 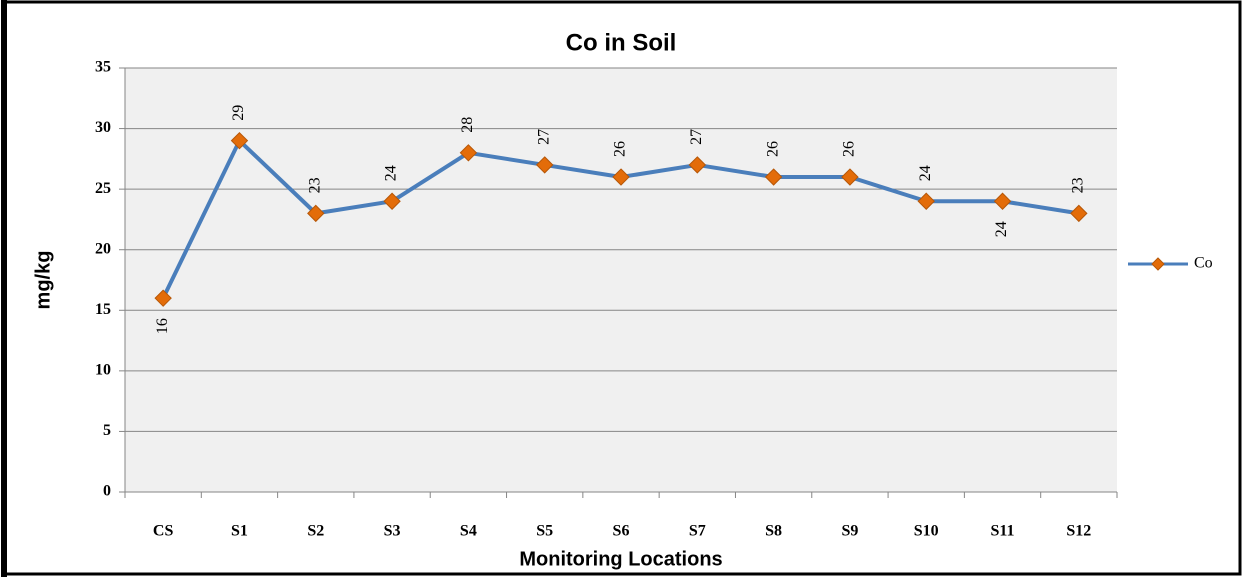 What do you see at coordinates (4, 288) in the screenshot?
I see `frame-edge` at bounding box center [4, 288].